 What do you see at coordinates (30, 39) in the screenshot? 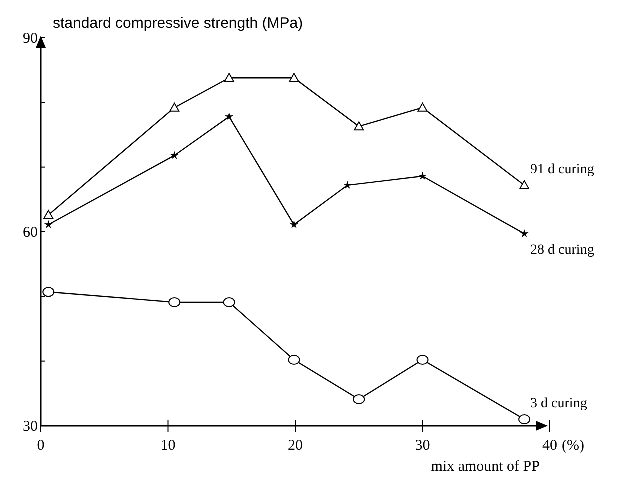
I see `y-tick-label: 90` at bounding box center [30, 39].